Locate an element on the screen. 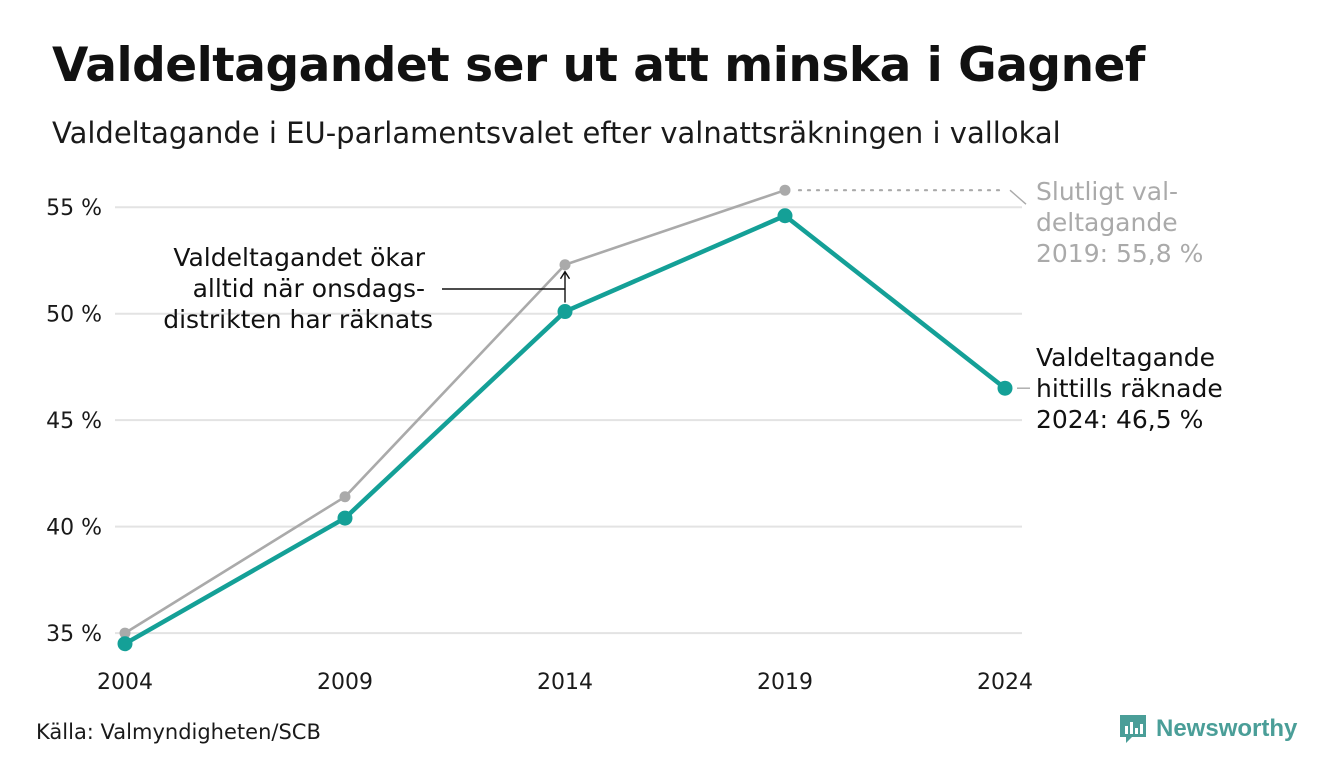 This screenshot has width=1340, height=780. x-tick-label: 2019 is located at coordinates (785, 682).